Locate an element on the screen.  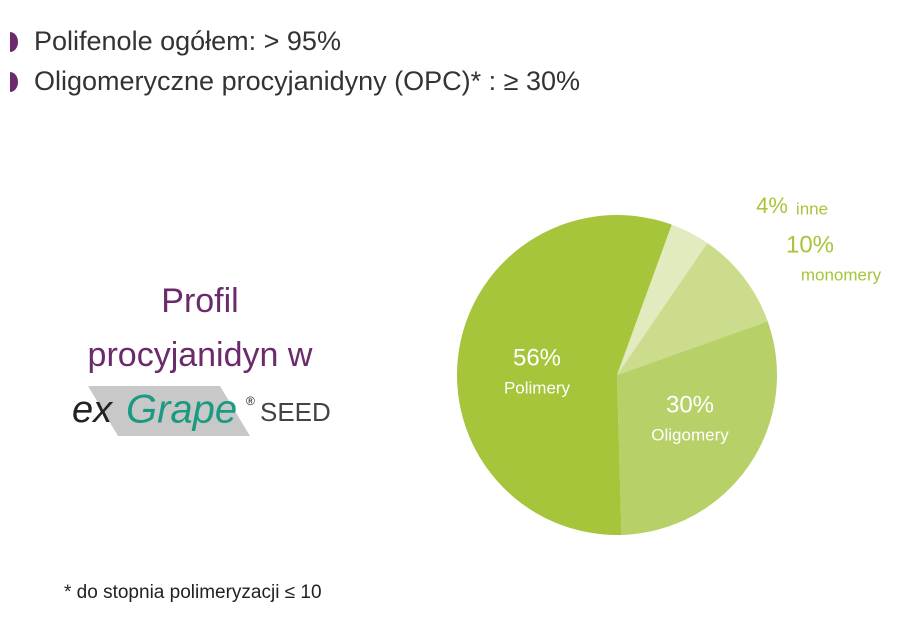
logo-mark: ® is located at coordinates (250, 401).